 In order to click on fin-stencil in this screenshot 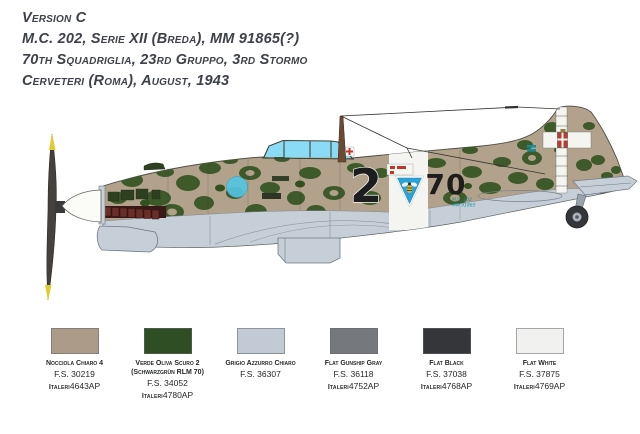, I will do `click(531, 148)`.